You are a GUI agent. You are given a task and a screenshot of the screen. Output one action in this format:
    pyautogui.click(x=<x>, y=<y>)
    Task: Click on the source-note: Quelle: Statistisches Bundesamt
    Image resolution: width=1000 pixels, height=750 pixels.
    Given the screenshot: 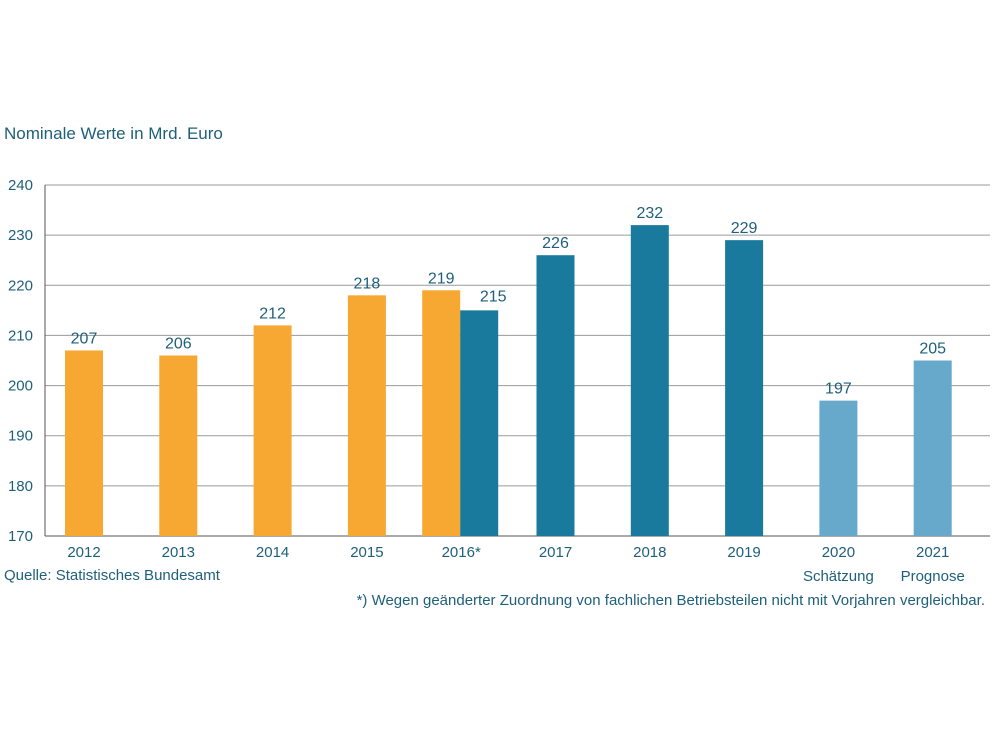 What is the action you would take?
    pyautogui.click(x=112, y=575)
    